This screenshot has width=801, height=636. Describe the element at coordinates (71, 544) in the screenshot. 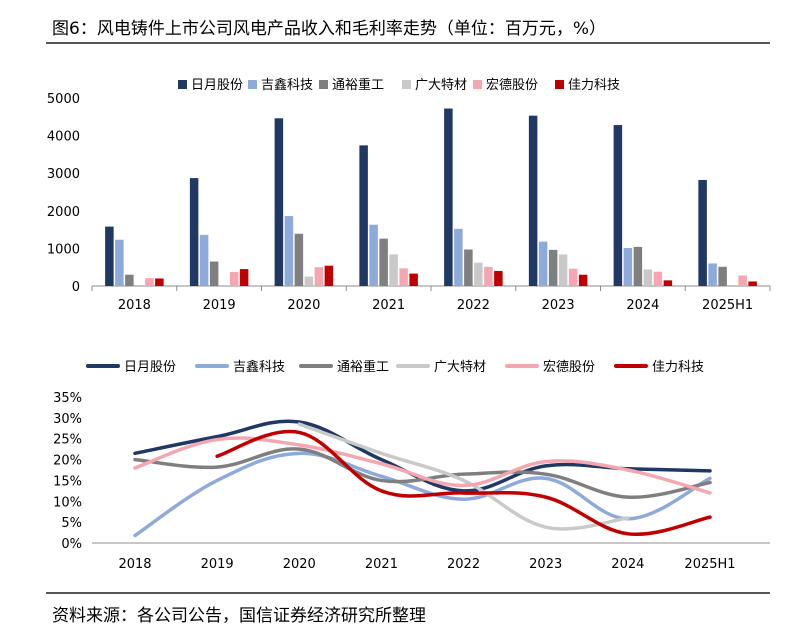

I see `y-tick-label: 0%` at that location.